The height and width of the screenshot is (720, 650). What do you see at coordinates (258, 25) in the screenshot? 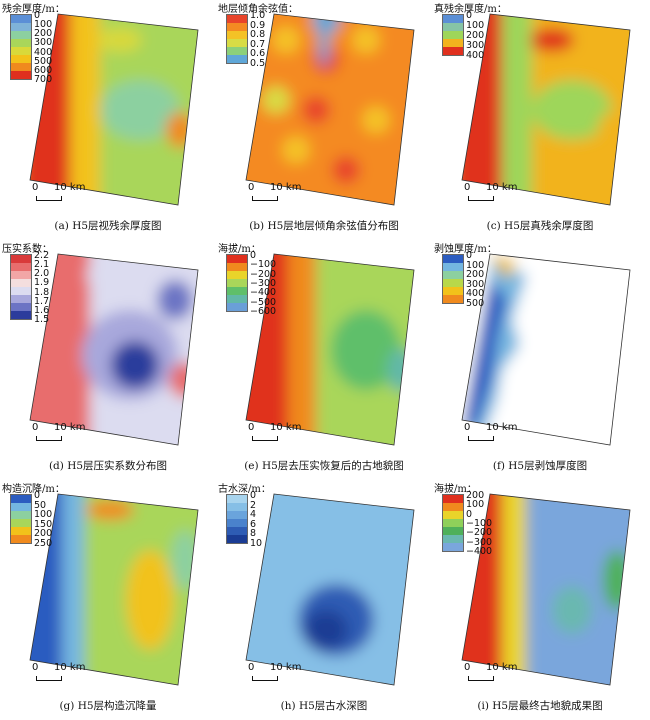
I see `legend-tick-label: 0.9` at bounding box center [258, 25].